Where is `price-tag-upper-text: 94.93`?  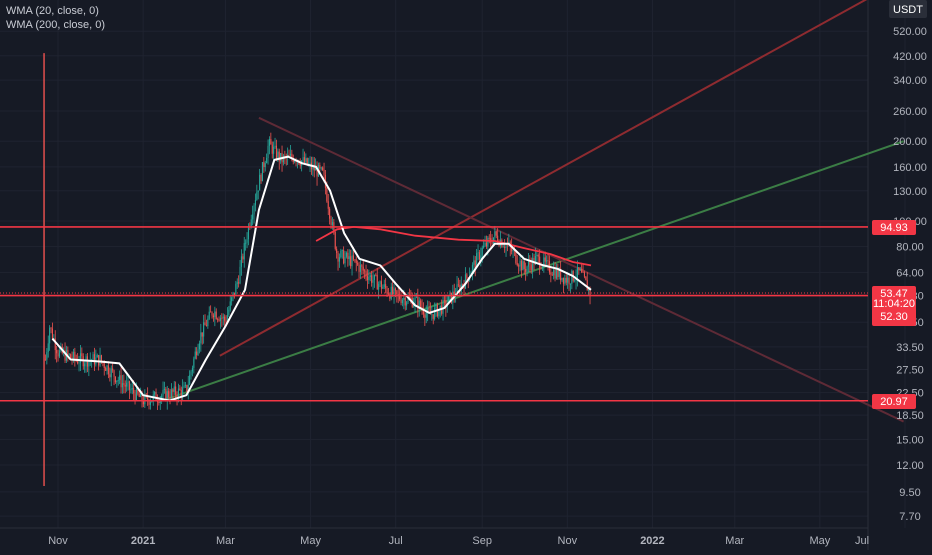
price-tag-upper-text: 94.93 is located at coordinates (894, 228).